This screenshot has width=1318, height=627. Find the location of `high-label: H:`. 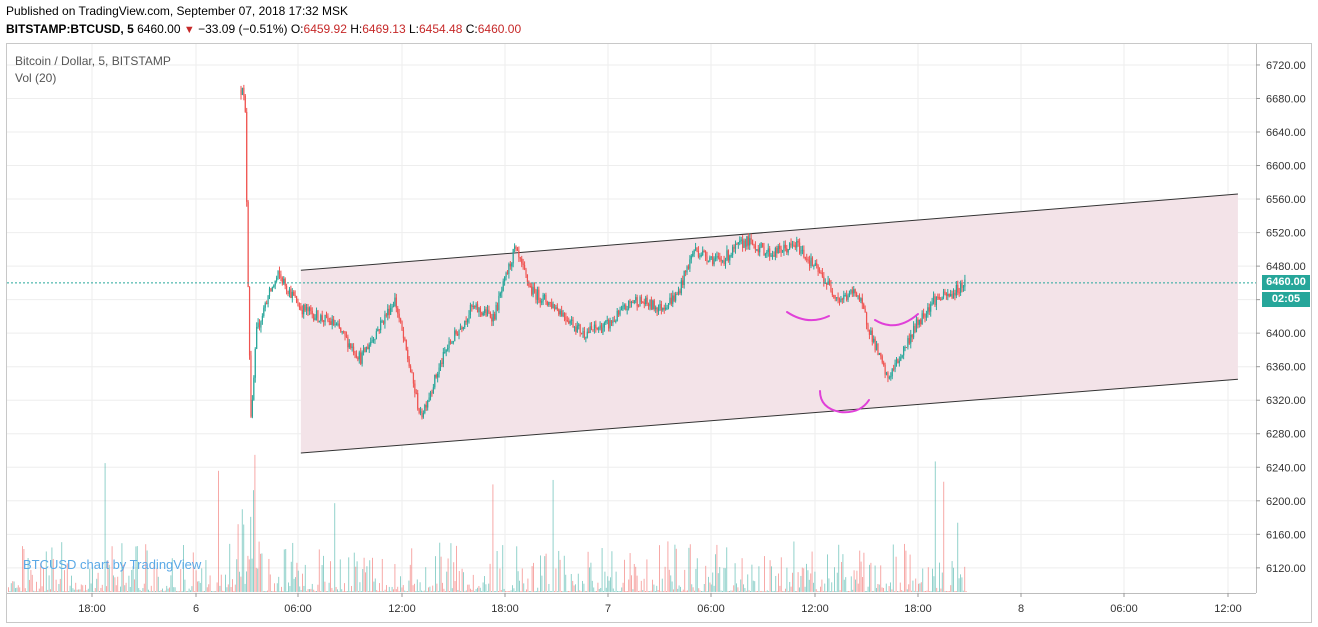

high-label: H: is located at coordinates (356, 29).